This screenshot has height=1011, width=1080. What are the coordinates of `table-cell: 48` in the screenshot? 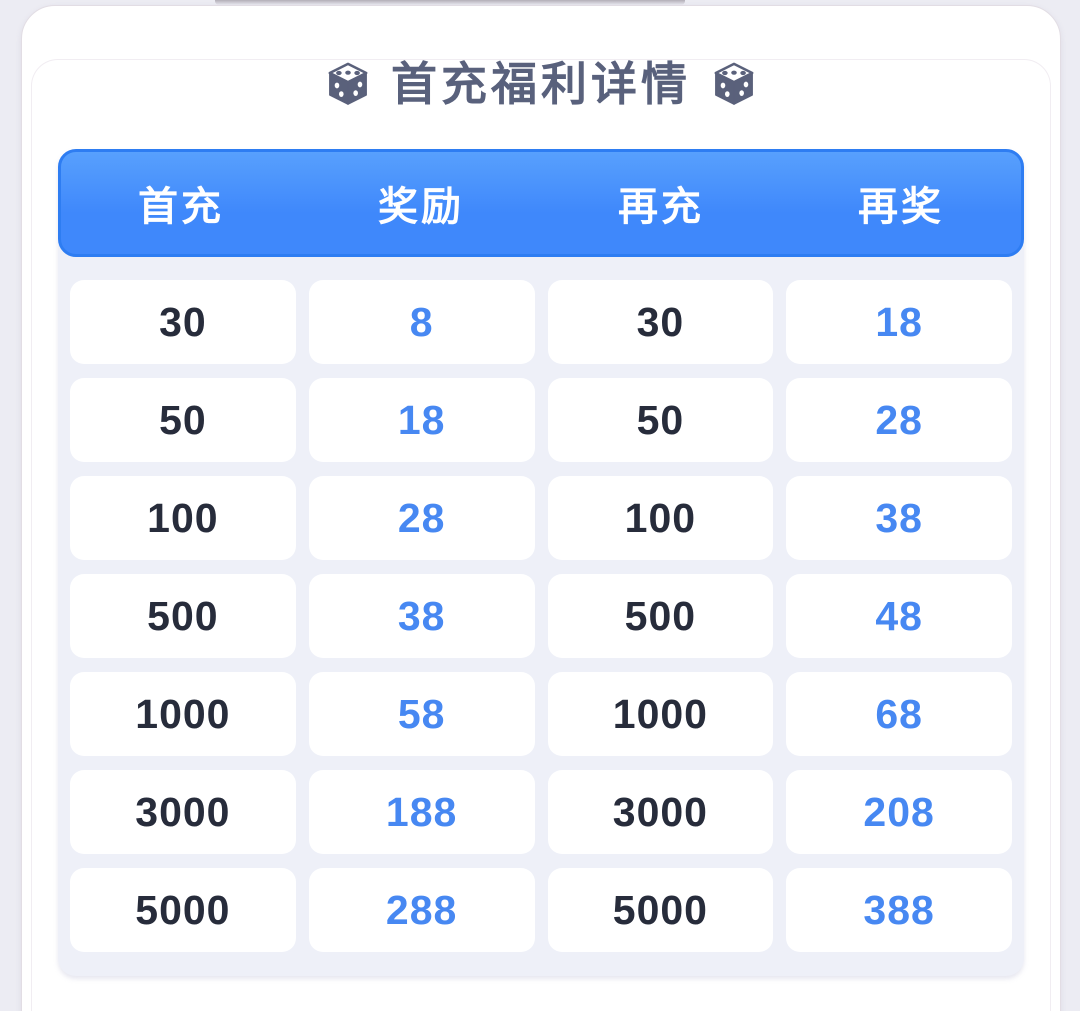 It's located at (899, 616).